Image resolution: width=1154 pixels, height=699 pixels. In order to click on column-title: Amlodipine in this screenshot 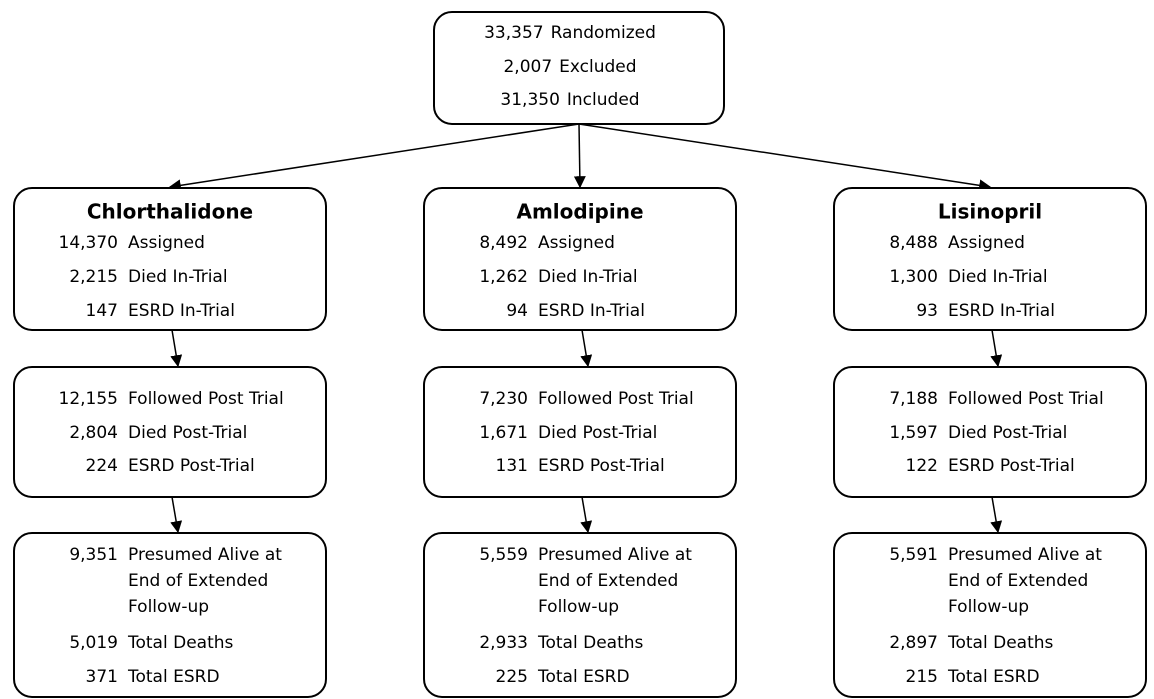, I will do `click(579, 212)`.